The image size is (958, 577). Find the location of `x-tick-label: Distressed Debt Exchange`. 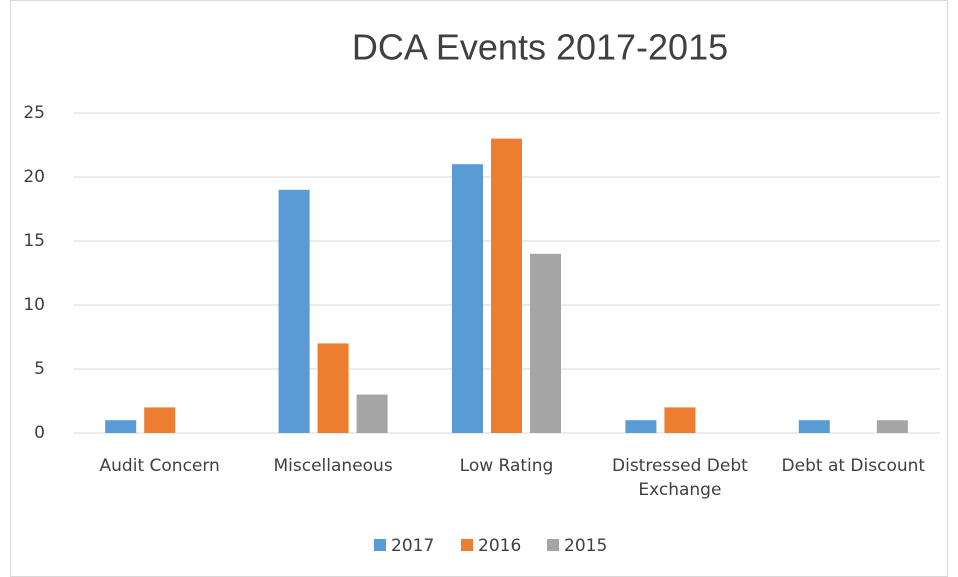

x-tick-label: Distressed Debt Exchange is located at coordinates (680, 478).